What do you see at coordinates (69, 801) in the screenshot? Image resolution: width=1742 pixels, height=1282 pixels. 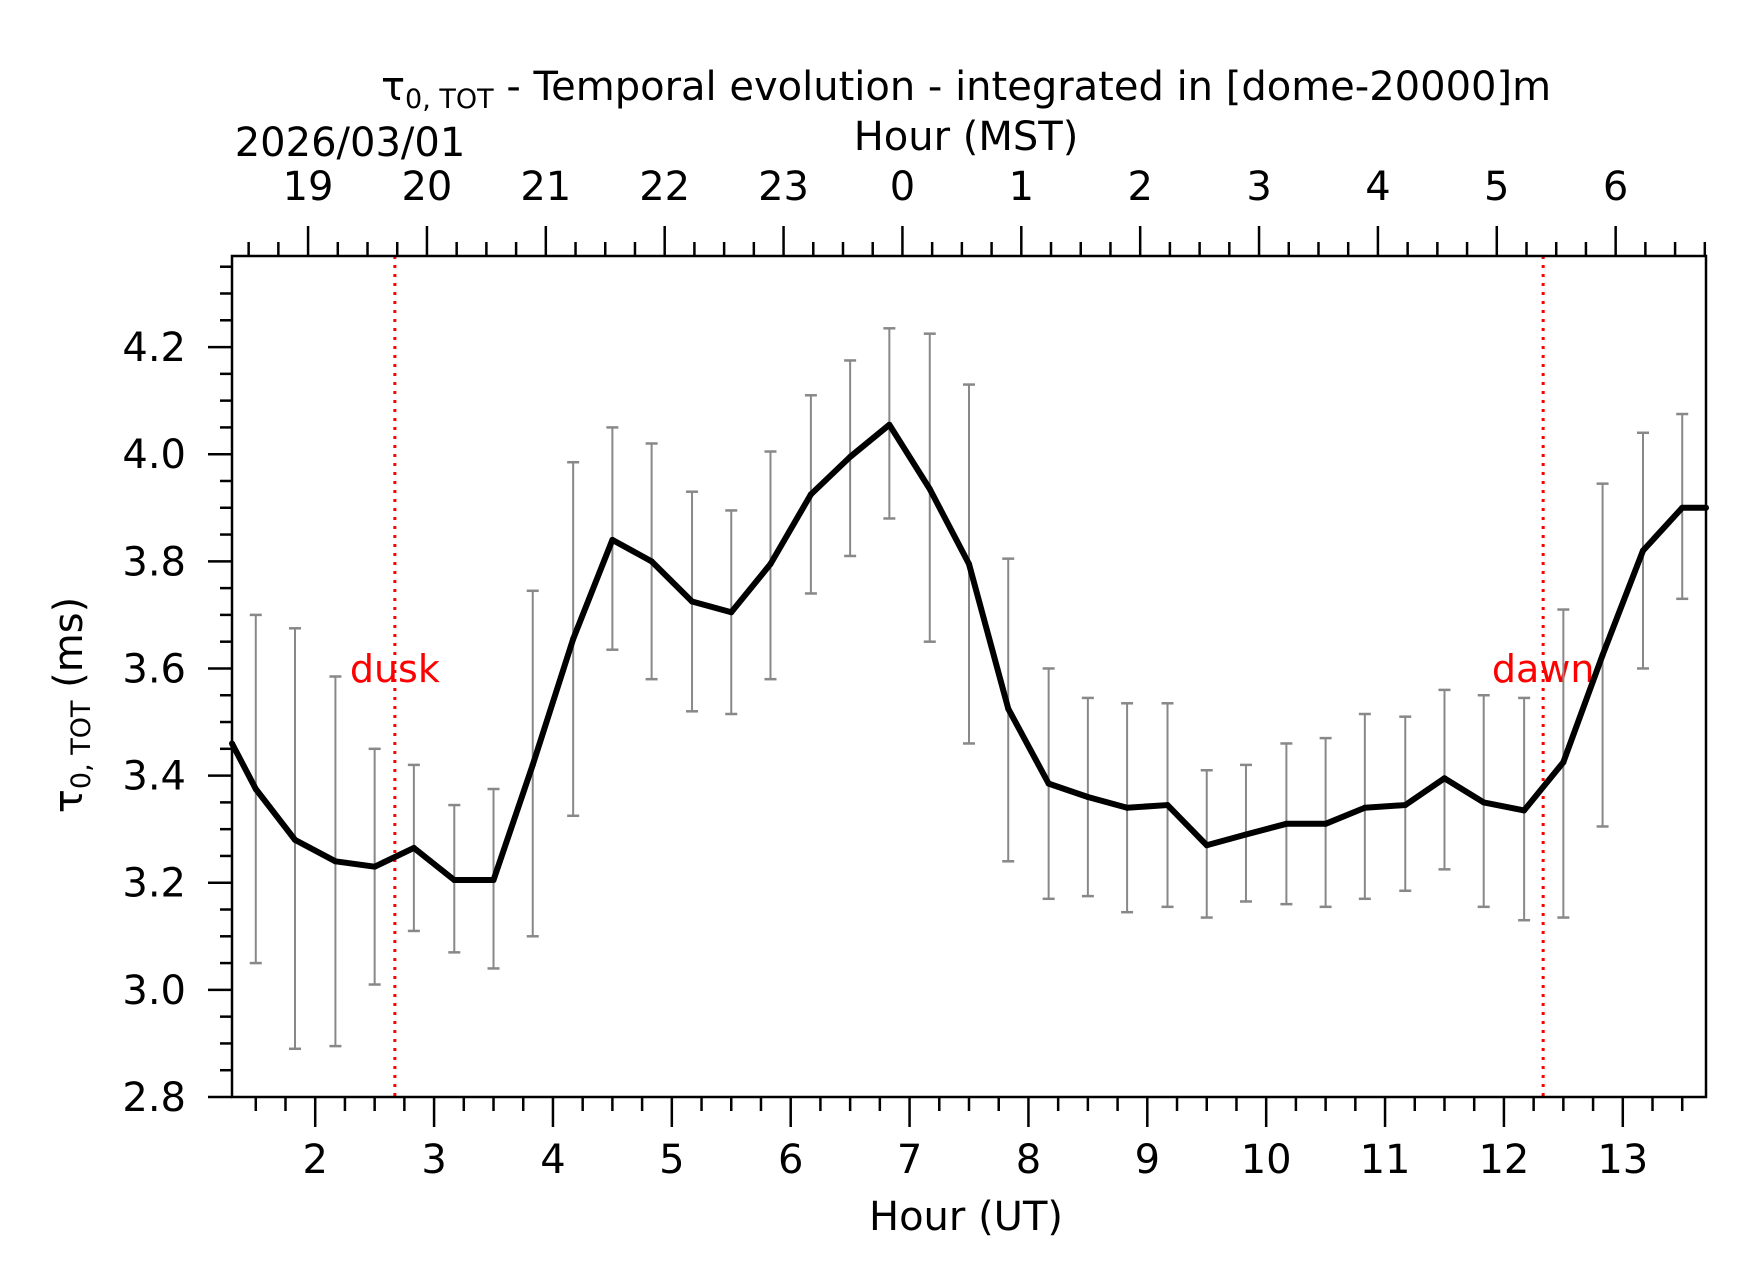 I see `ylabel-symbol: τ` at bounding box center [69, 801].